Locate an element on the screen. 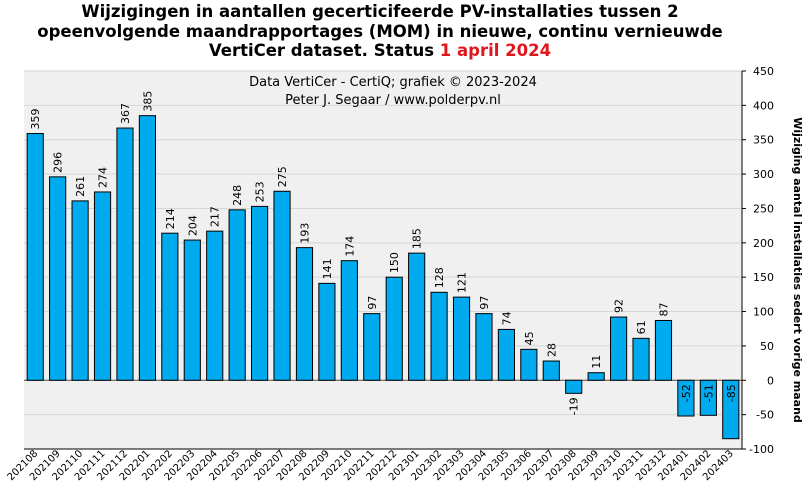 The height and width of the screenshot is (491, 811). data-label: 87 is located at coordinates (663, 309).